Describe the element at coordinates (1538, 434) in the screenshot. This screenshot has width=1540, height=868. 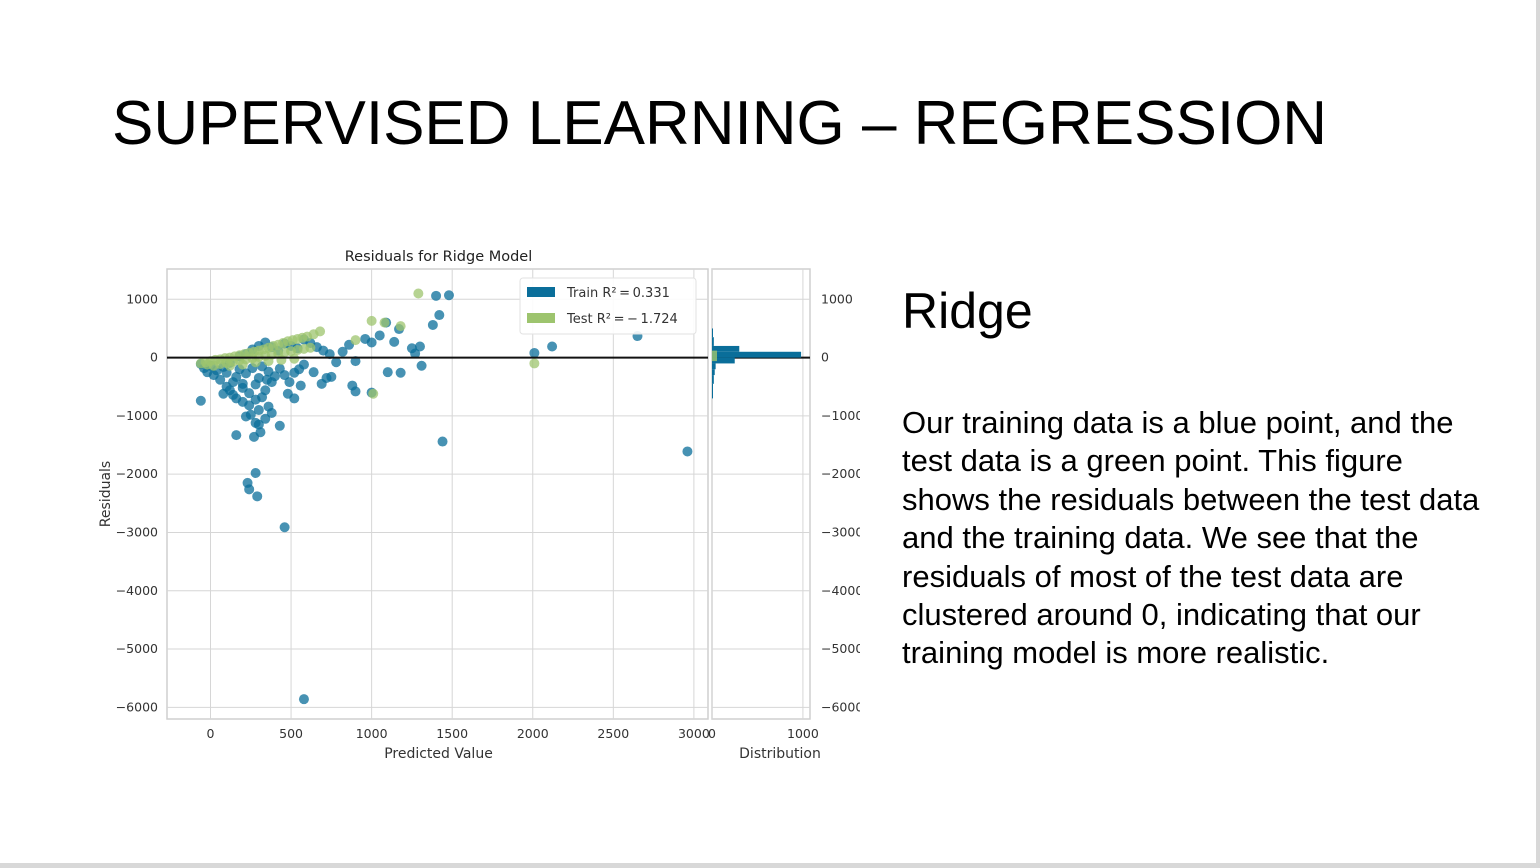
I see `vertical-scrollbar` at that location.